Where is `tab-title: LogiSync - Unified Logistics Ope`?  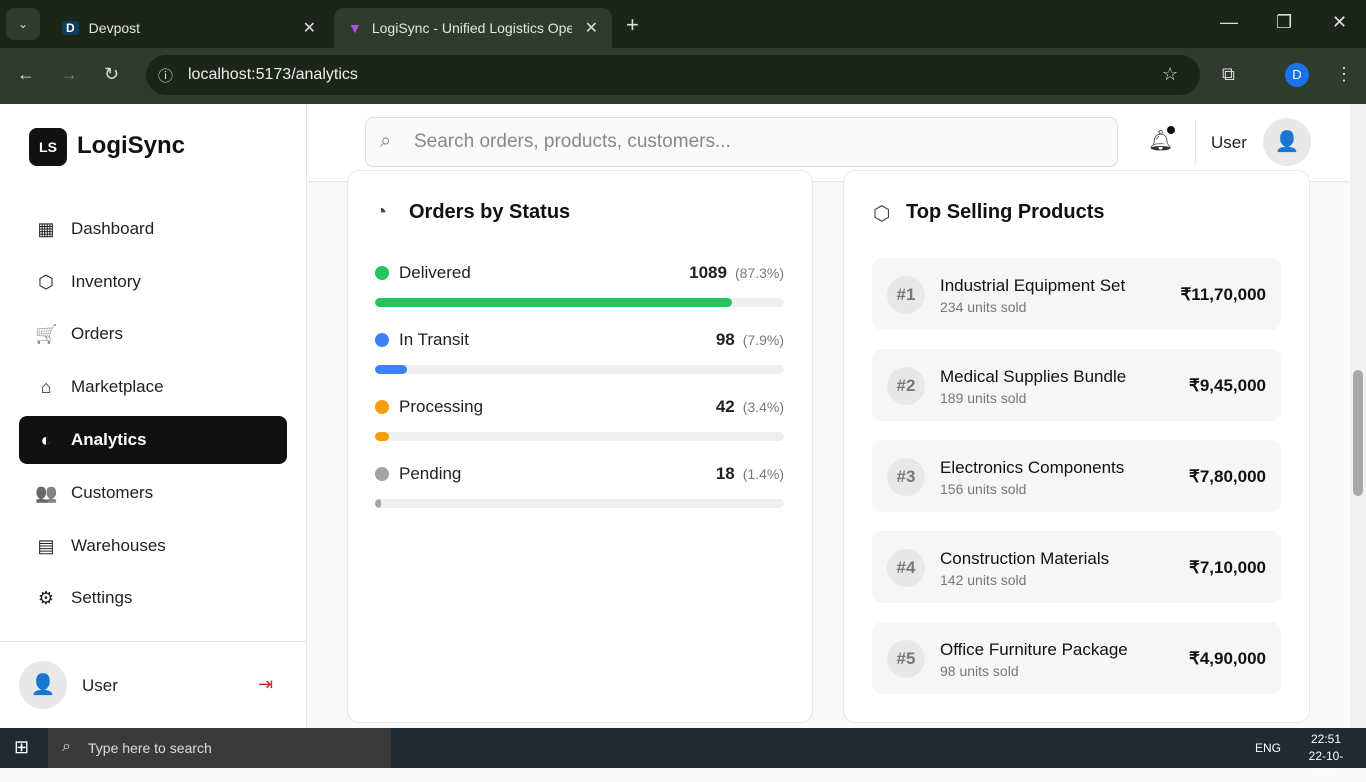 tab-title: LogiSync - Unified Logistics Ope is located at coordinates (471, 28).